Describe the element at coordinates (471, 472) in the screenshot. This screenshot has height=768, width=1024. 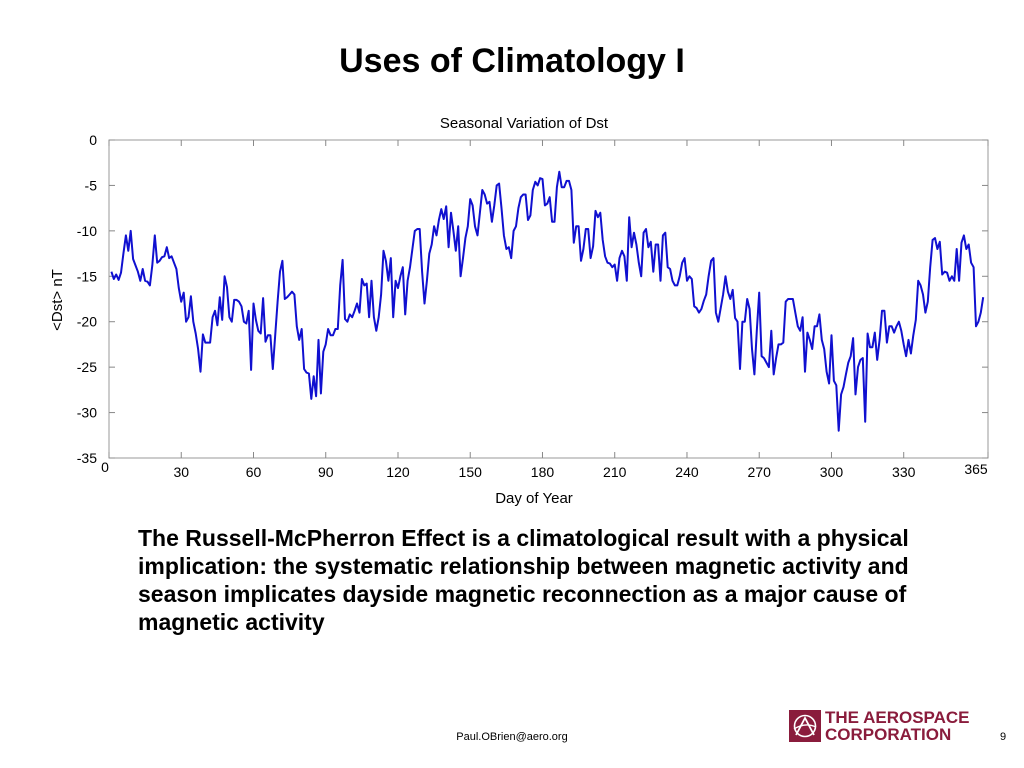
I see `x-tick-label: 150` at that location.